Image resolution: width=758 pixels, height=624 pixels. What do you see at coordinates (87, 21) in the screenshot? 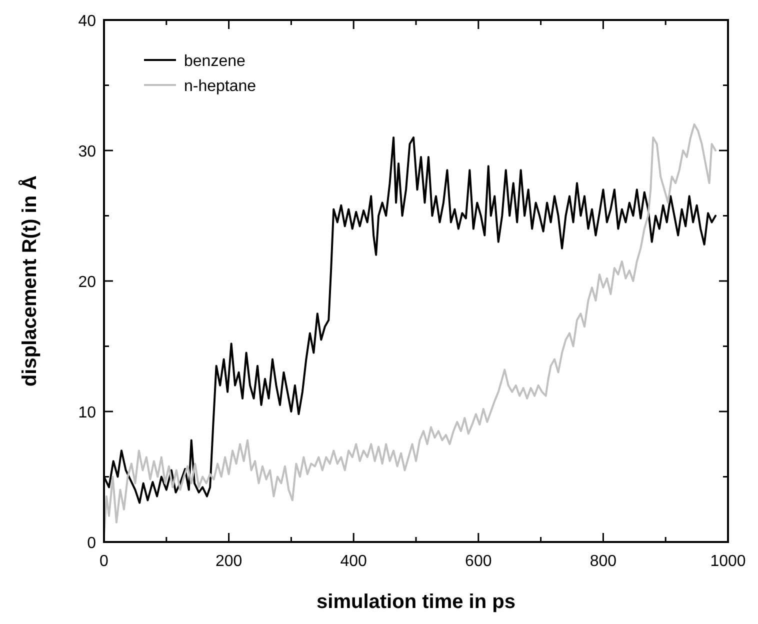
I see `y-tick-label: 40` at bounding box center [87, 21].